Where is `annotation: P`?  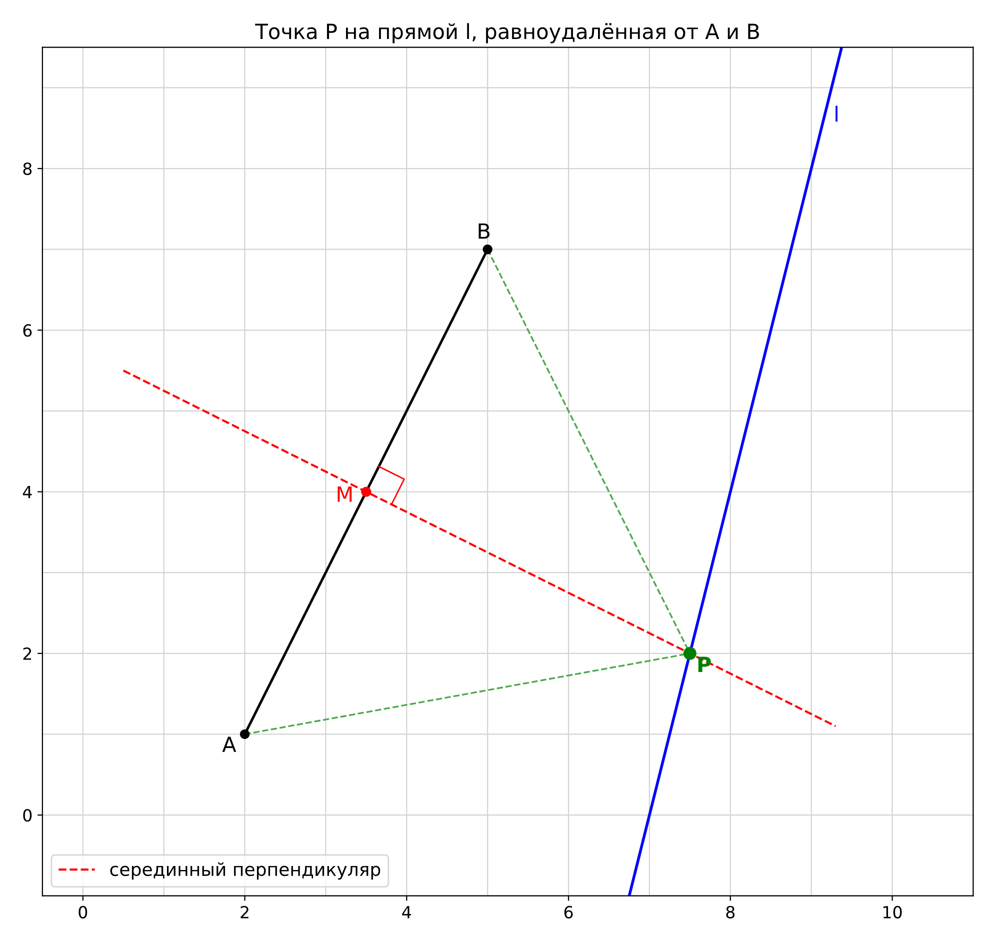
annotation: P is located at coordinates (704, 664).